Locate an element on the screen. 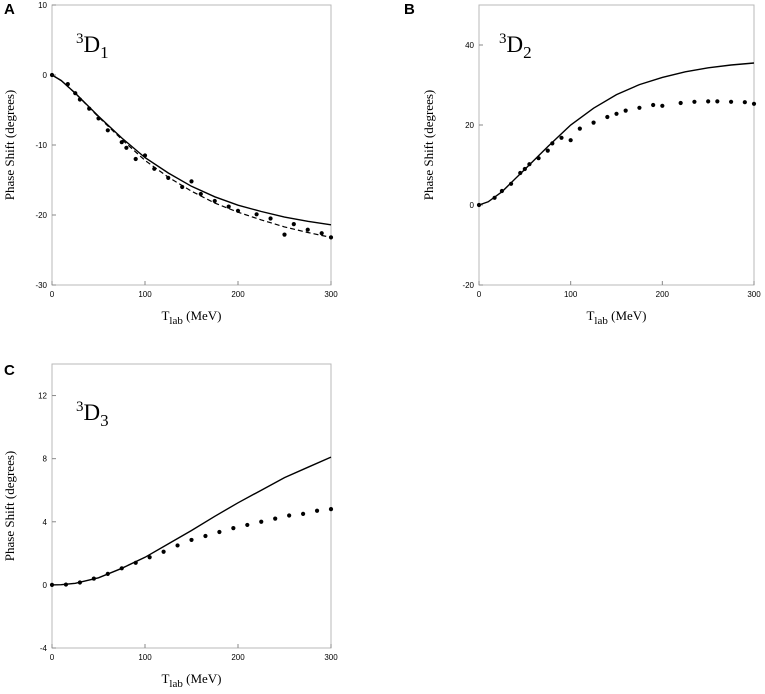 The height and width of the screenshot is (694, 765). x-tick-label: 100 is located at coordinates (571, 294).